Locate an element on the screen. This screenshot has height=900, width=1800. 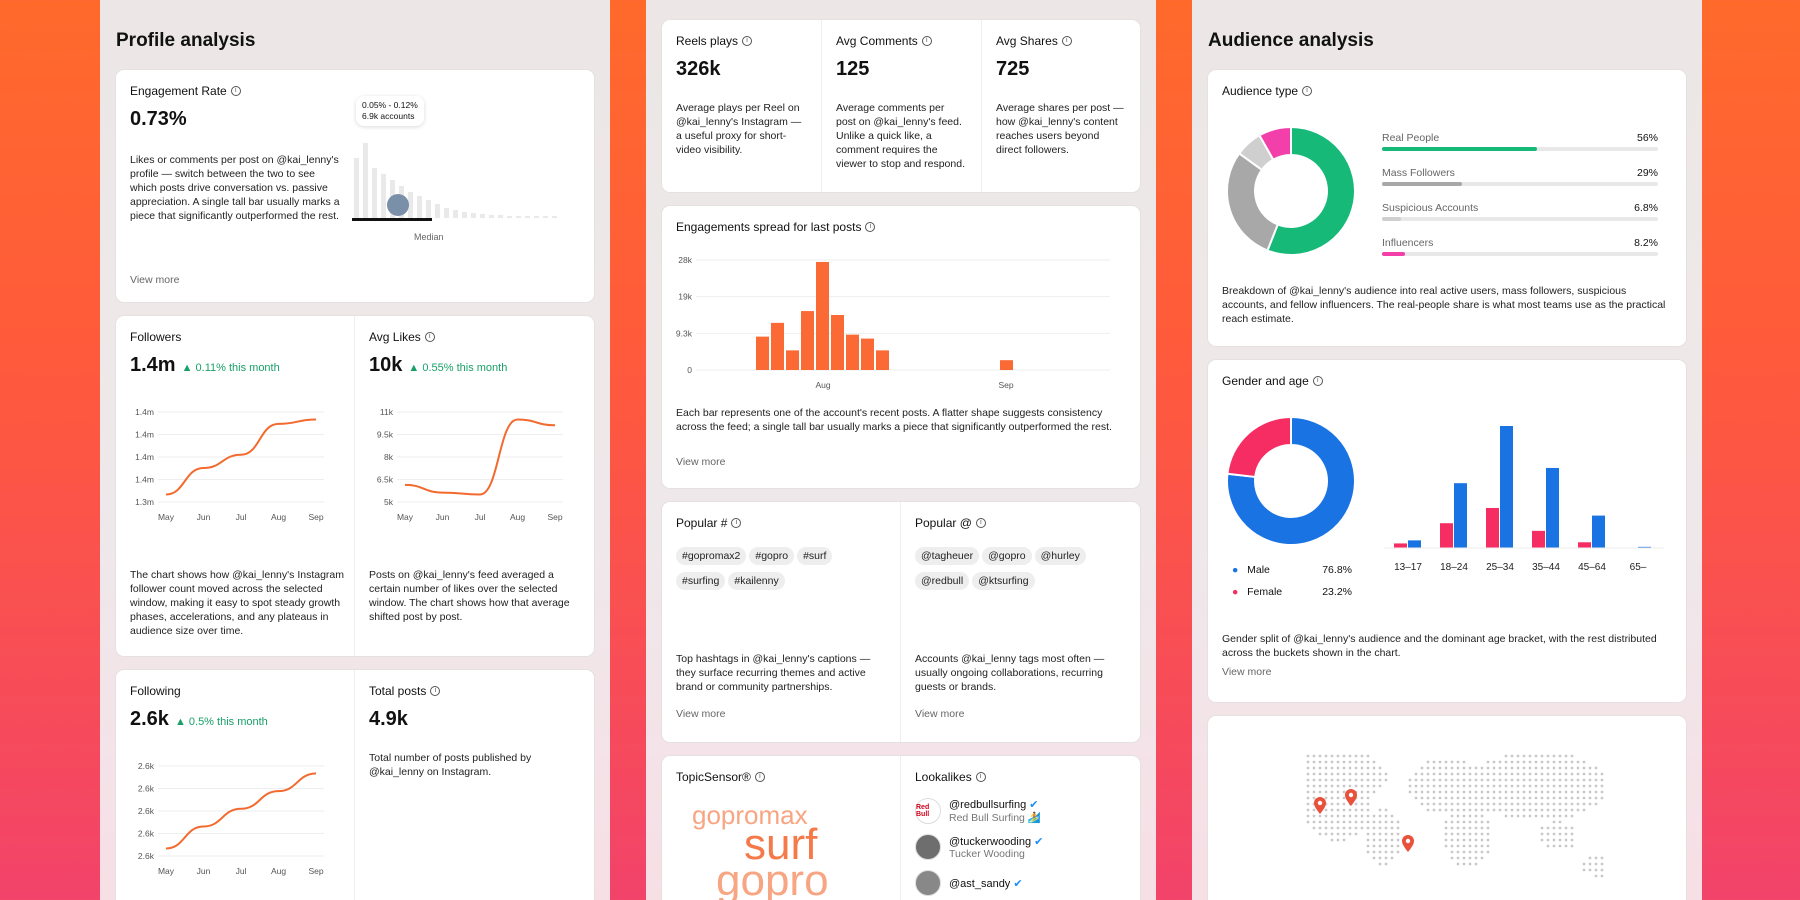
avatar is located at coordinates (928, 847).